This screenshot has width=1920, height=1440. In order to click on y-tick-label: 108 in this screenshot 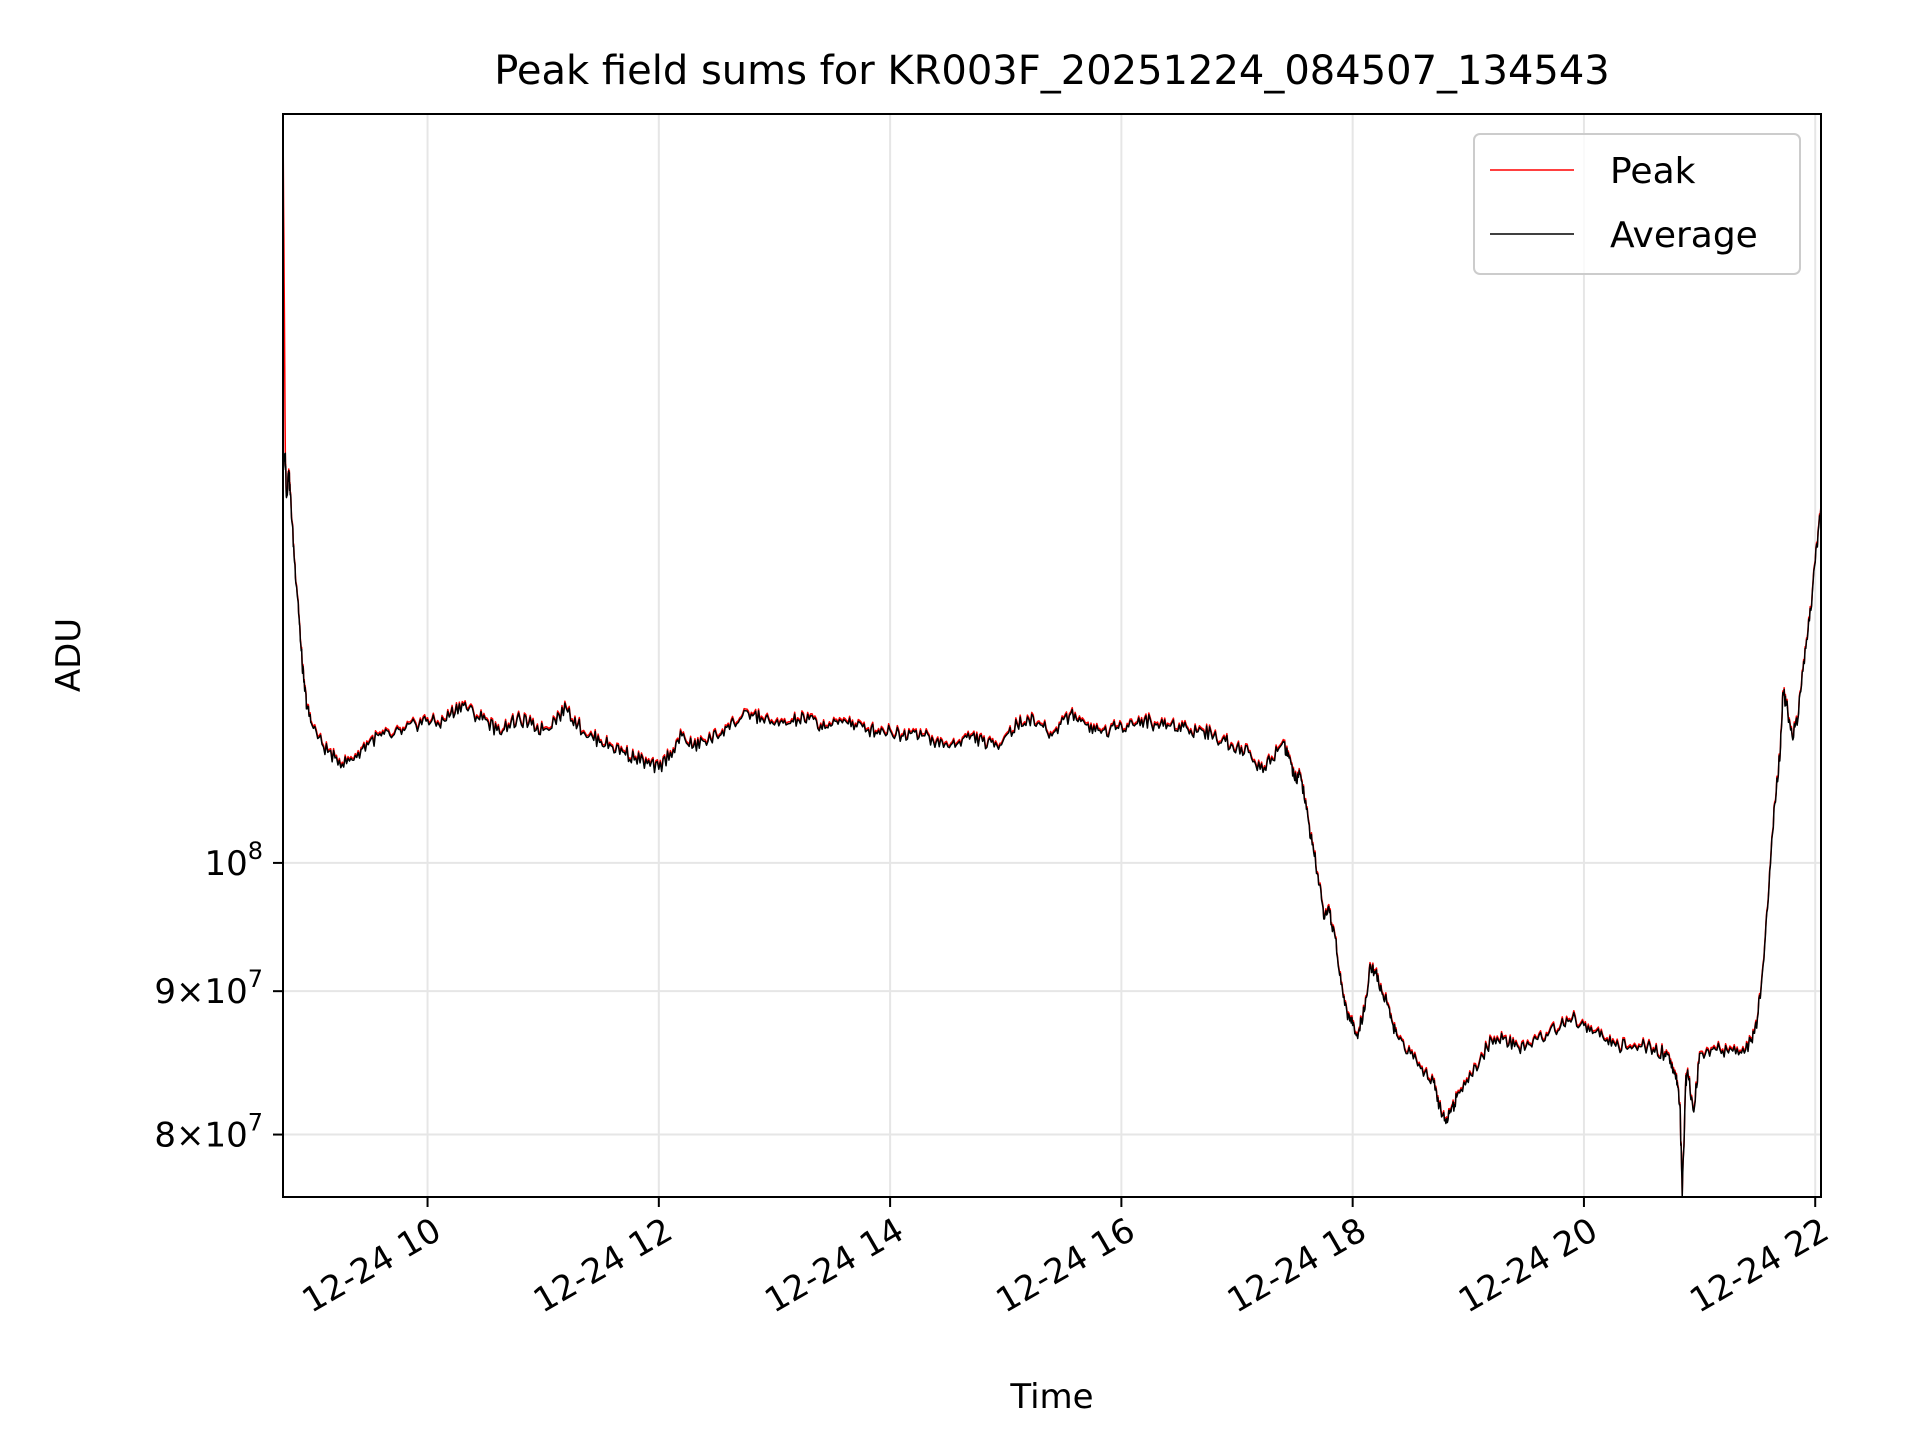, I will do `click(233, 860)`.